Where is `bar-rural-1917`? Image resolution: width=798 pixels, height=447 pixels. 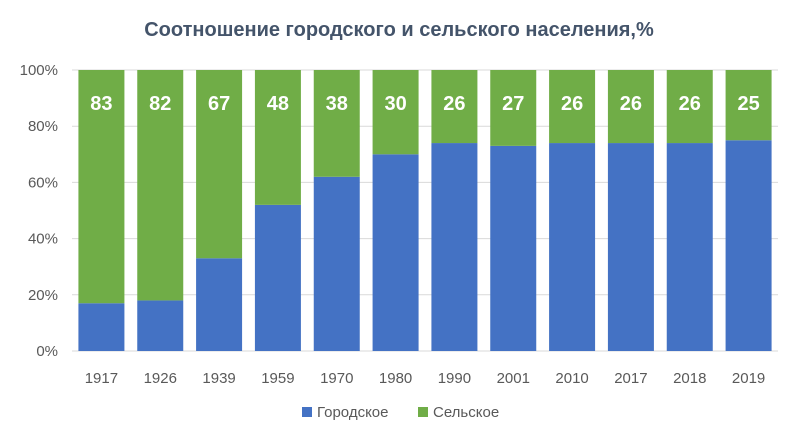 bar-rural-1917 is located at coordinates (101, 187).